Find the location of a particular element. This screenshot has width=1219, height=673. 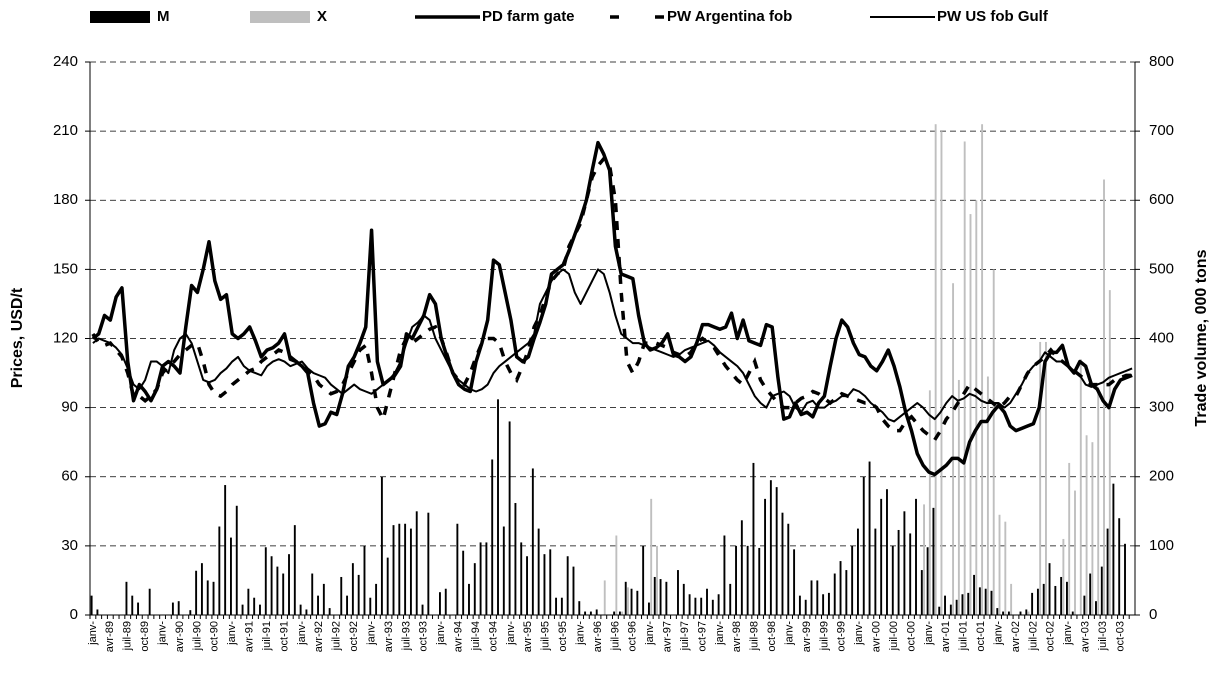

x-tick-label: juil-92 is located at coordinates (337, 636).